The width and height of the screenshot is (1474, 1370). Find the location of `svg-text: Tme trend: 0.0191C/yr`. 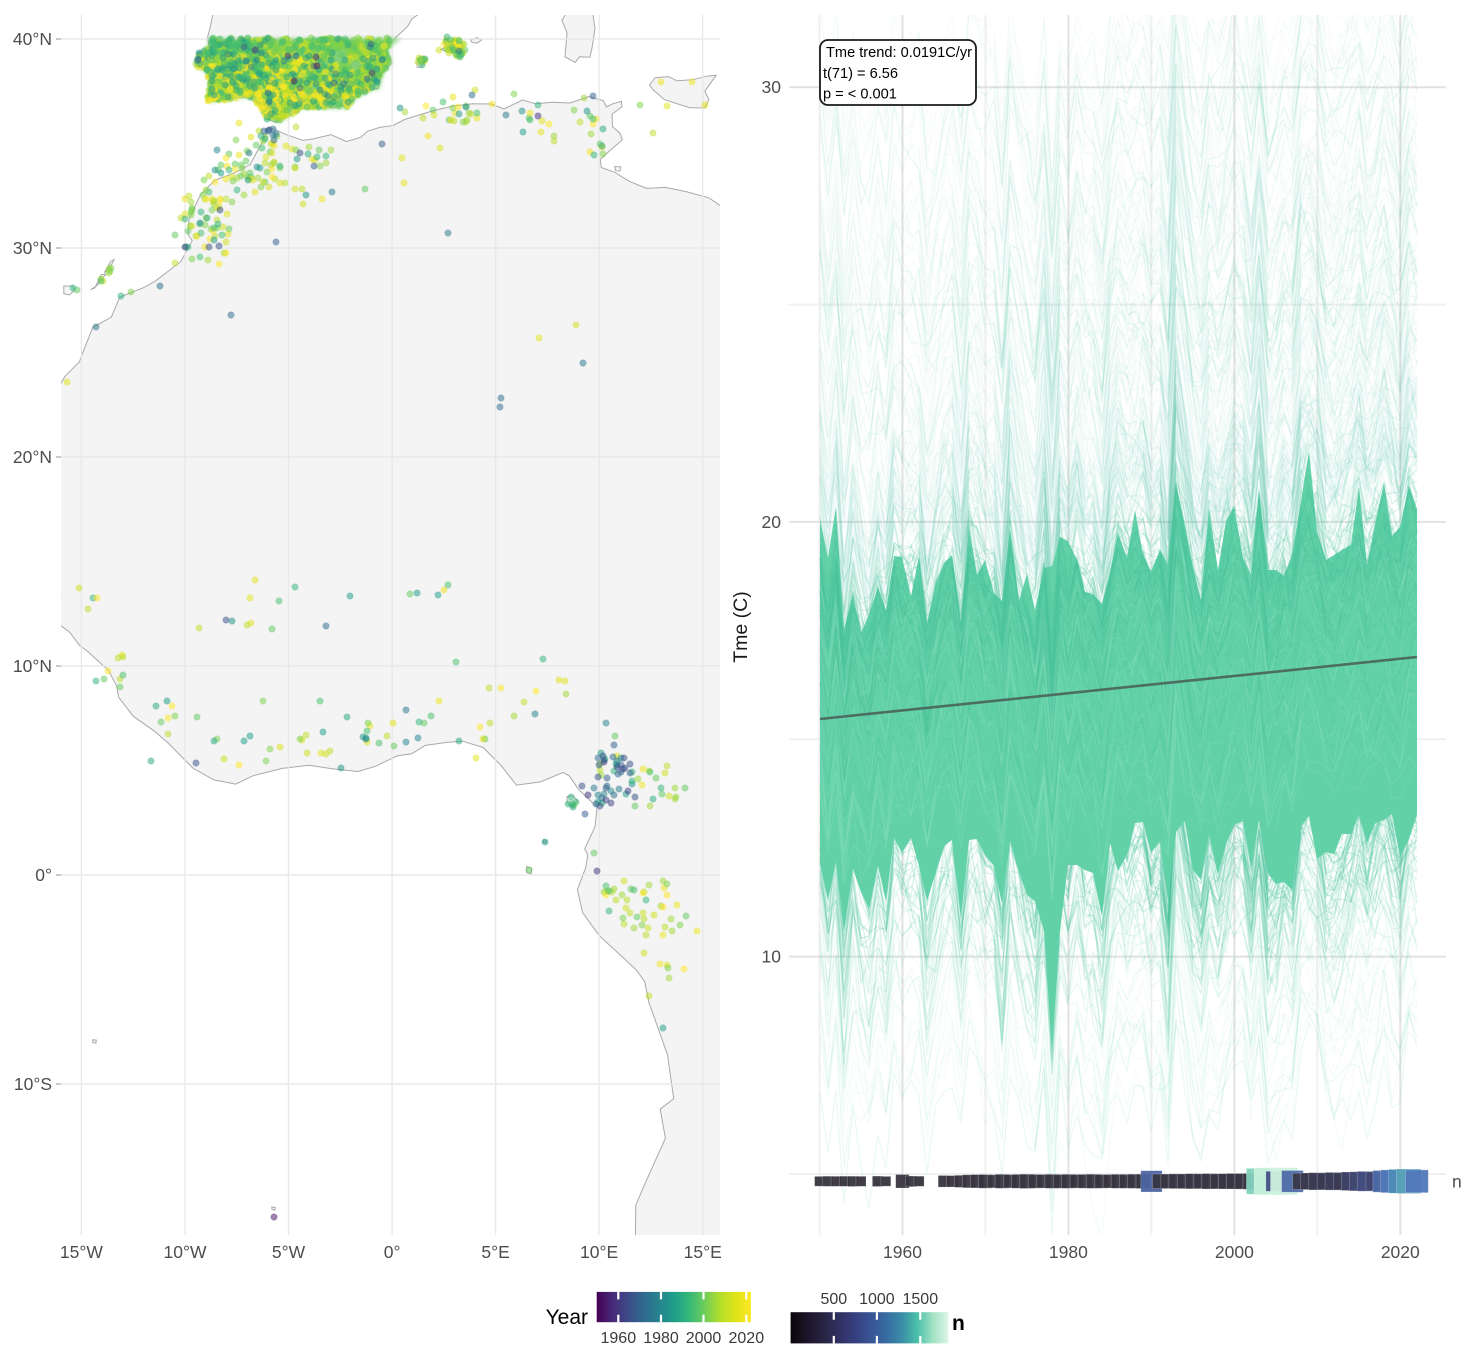

svg-text: Tme trend: 0.0191C/yr is located at coordinates (899, 53).